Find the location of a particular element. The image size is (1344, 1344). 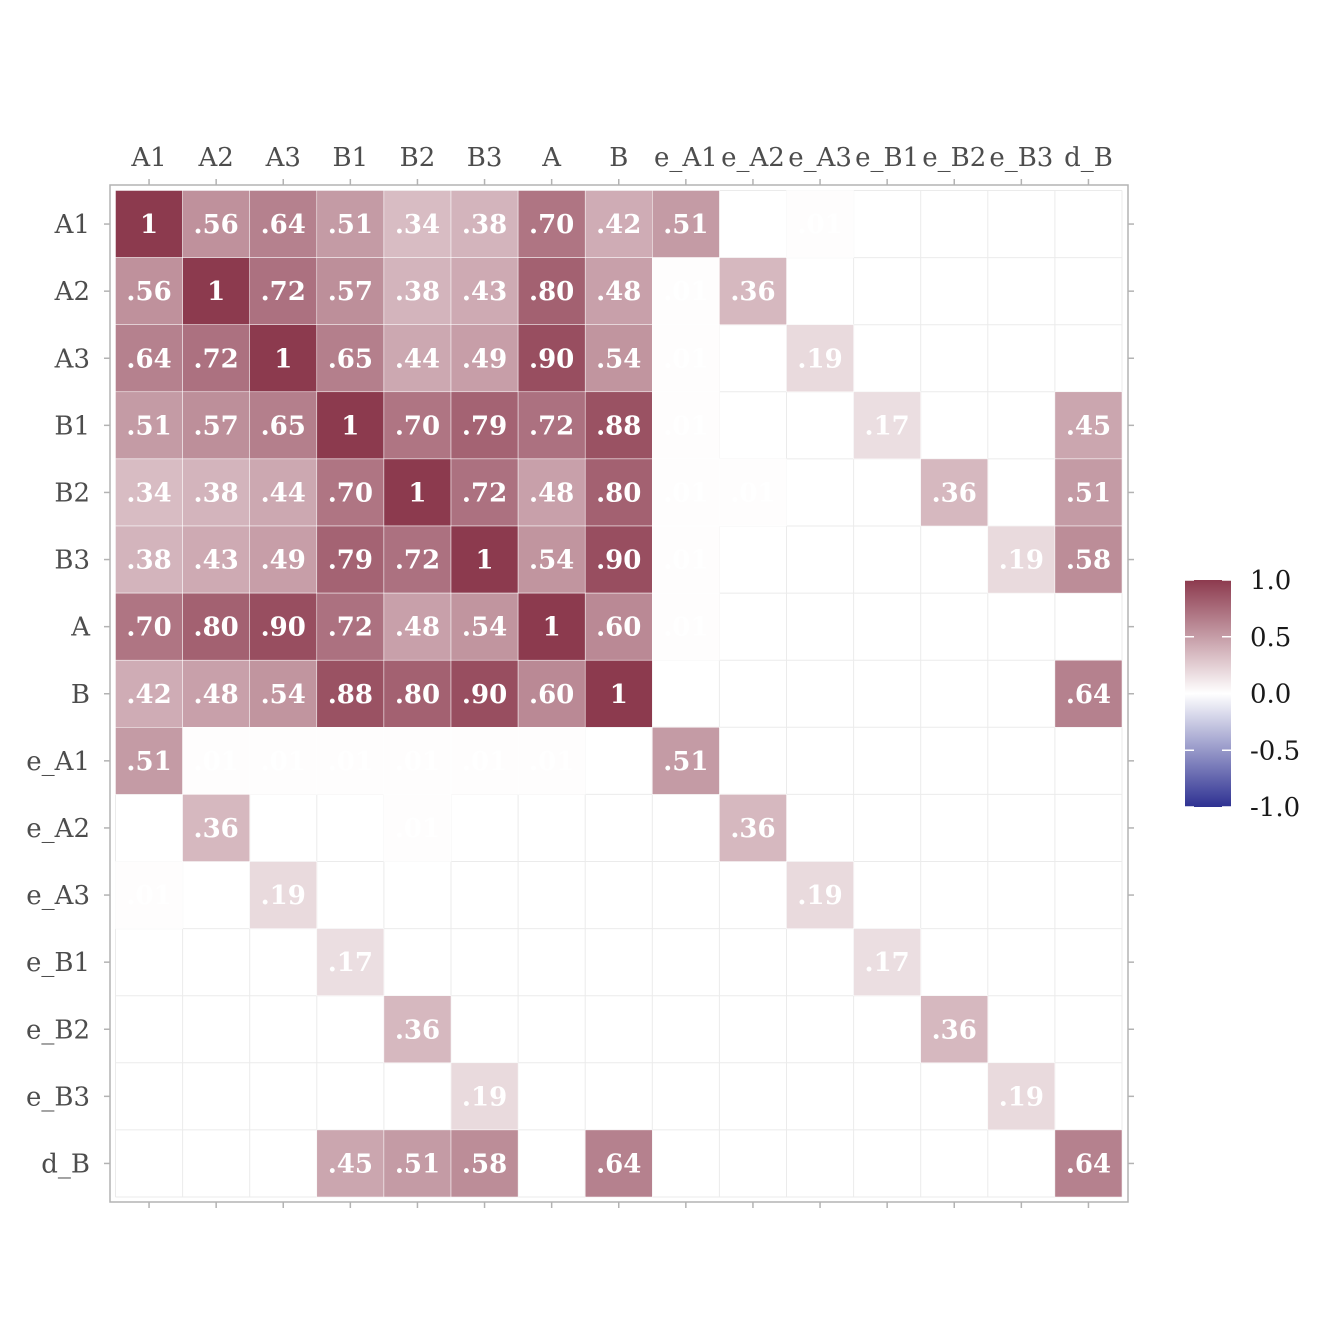

y-tick-label: e_A3 is located at coordinates (58, 896).